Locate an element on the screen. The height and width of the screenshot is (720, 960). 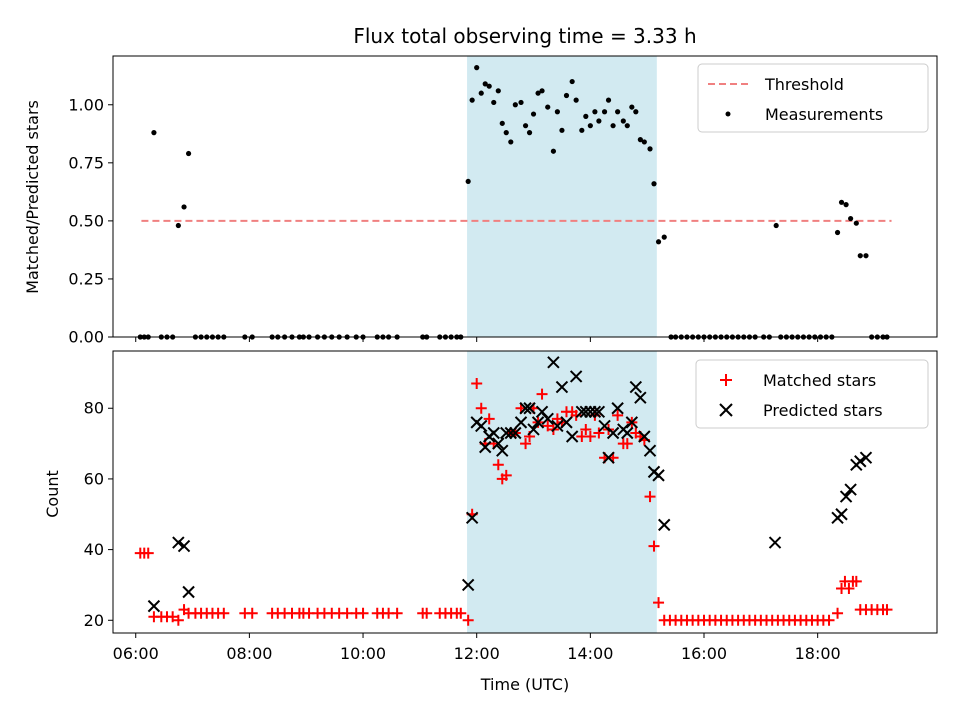
top-legend-box is located at coordinates (813, 98).